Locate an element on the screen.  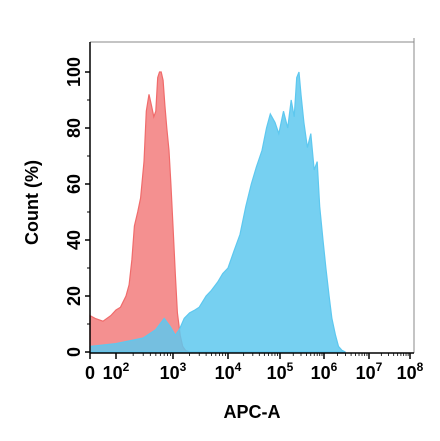
series-1-area is located at coordinates (139, 212).